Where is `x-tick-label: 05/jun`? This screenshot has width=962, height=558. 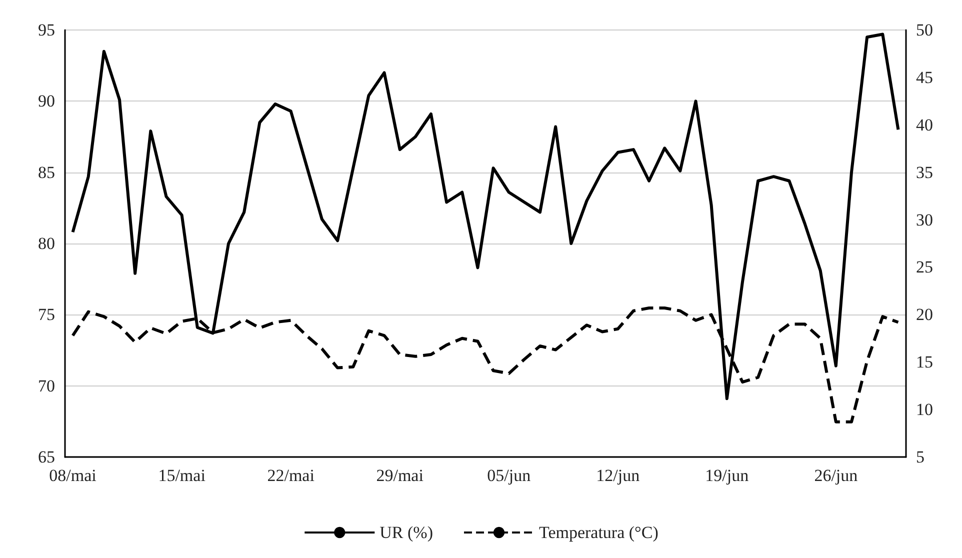 x-tick-label: 05/jun is located at coordinates (509, 475).